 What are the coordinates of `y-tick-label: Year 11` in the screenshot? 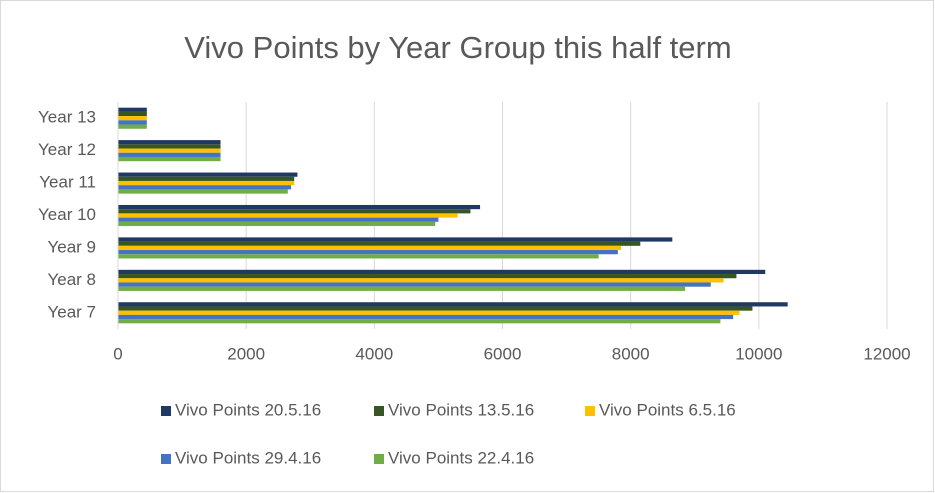 It's located at (67, 182).